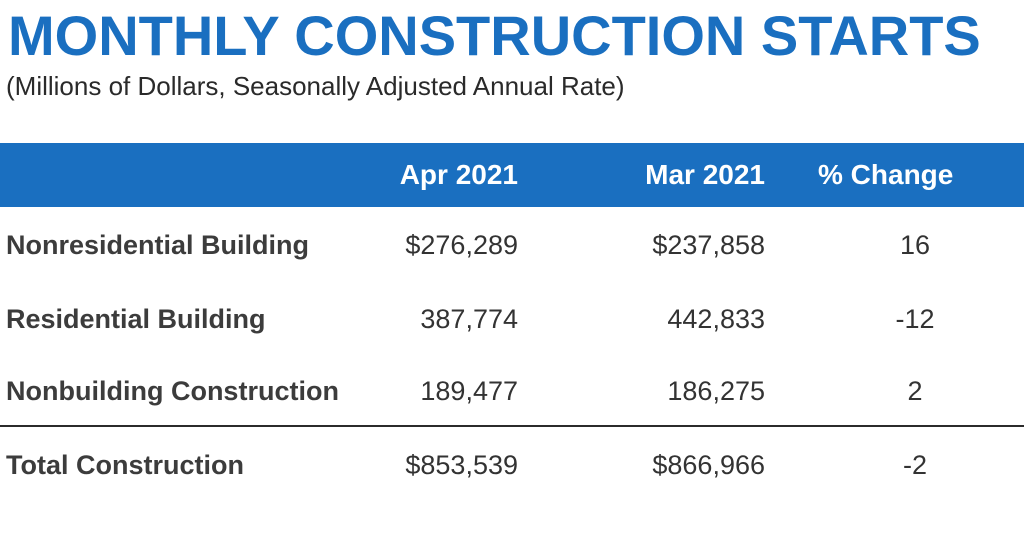  What do you see at coordinates (705, 174) in the screenshot?
I see `column-header-mar-2021: Mar 2021` at bounding box center [705, 174].